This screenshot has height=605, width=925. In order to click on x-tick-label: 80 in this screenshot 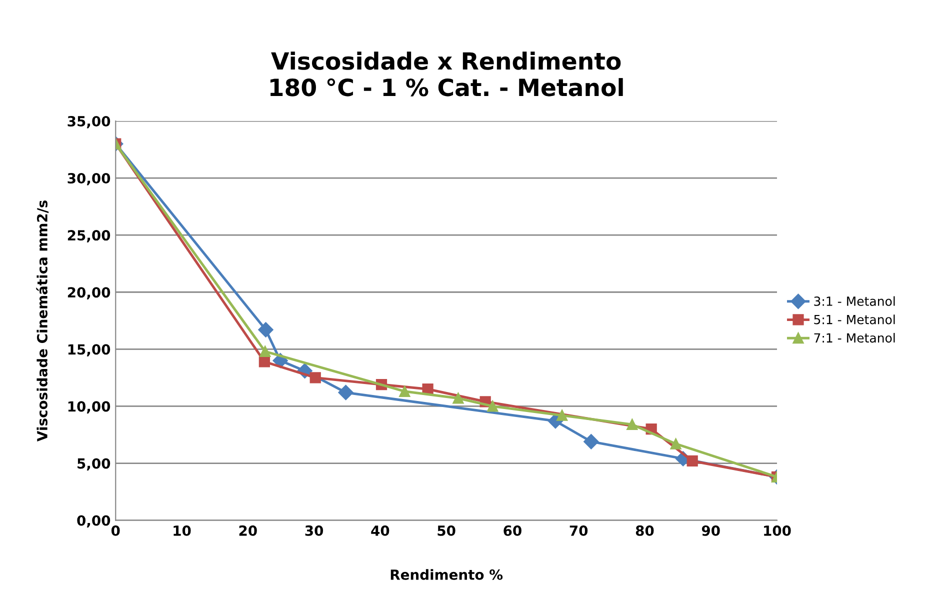, I will do `click(645, 530)`.